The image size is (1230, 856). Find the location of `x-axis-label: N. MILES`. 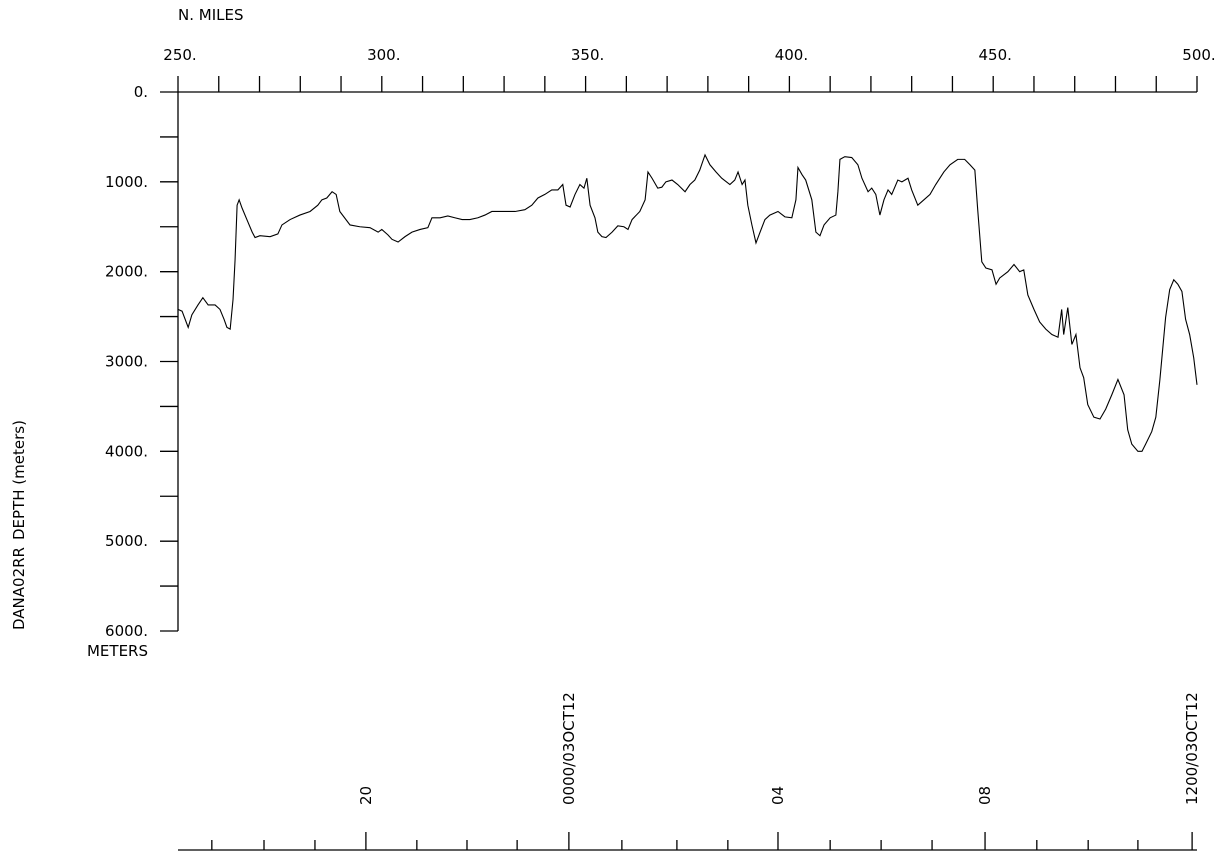

x-axis-label: N. MILES is located at coordinates (210, 15).